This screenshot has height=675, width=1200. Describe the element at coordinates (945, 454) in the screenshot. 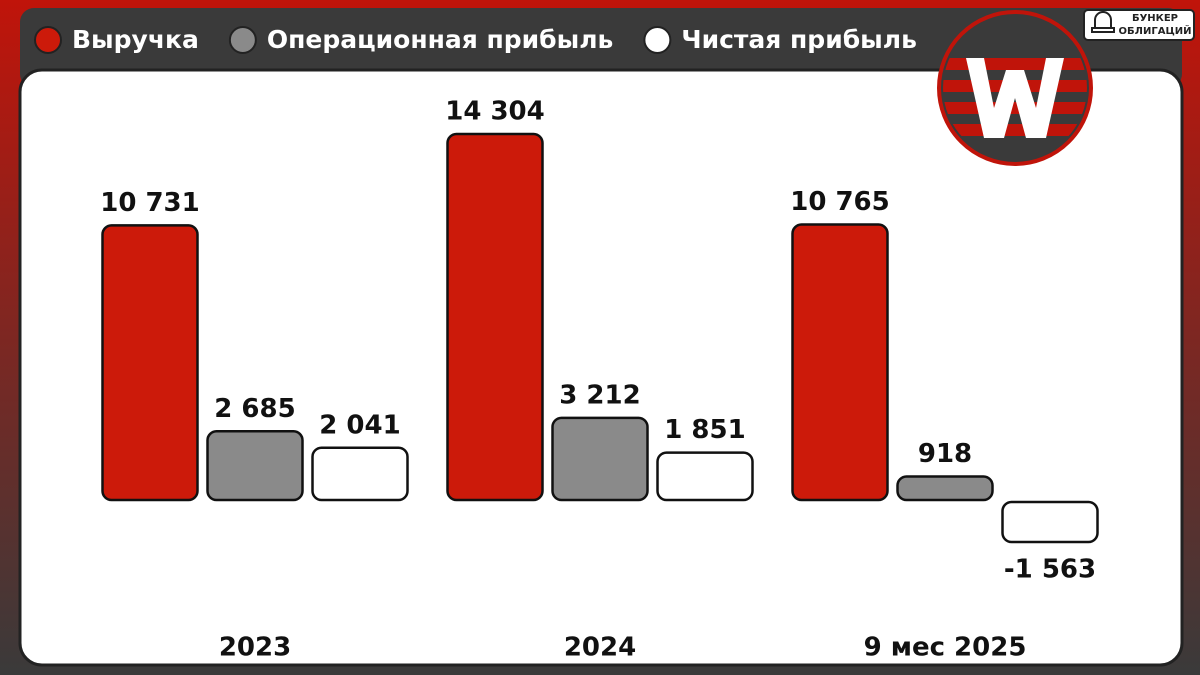

I see `value-label: 918` at that location.